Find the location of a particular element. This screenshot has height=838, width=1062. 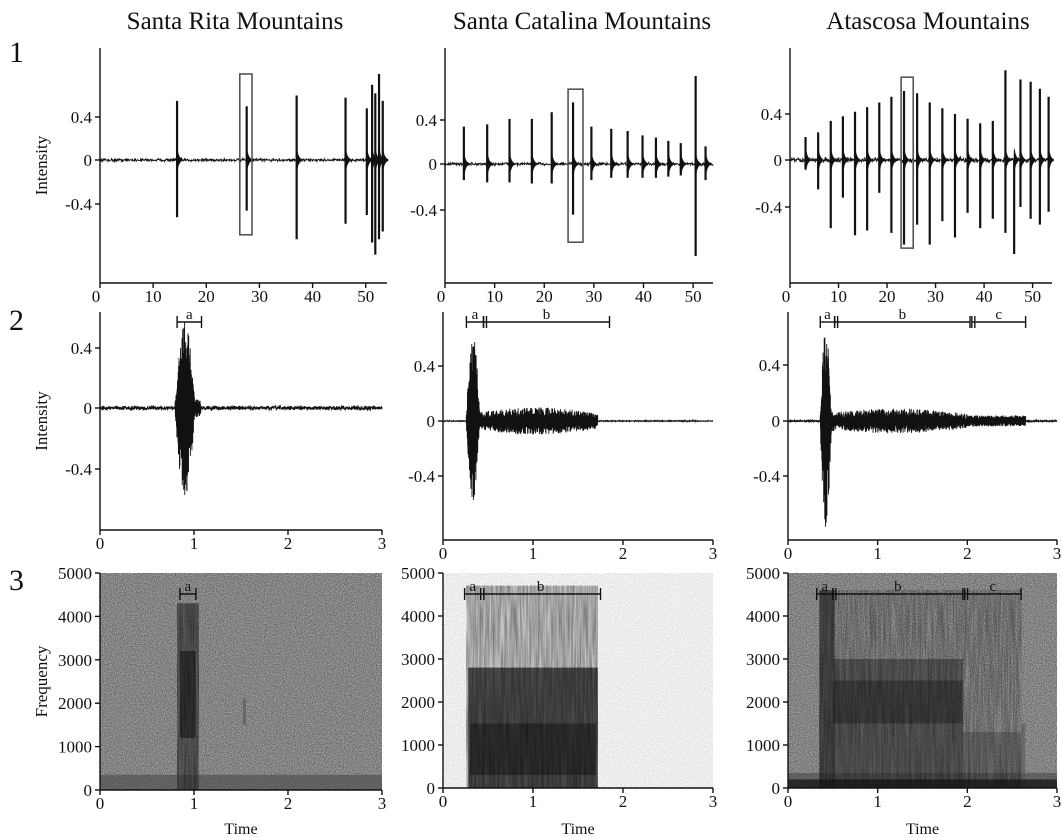

x-tick-label-r3c3-3: 3 is located at coordinates (1057, 801).